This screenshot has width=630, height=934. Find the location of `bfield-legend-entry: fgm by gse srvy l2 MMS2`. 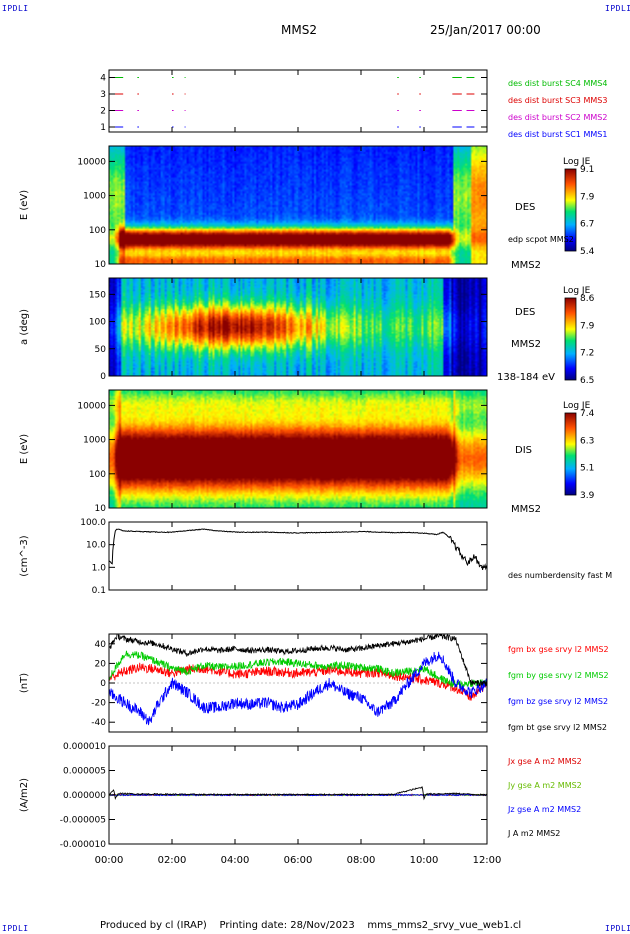

bfield-legend-entry: fgm by gse srvy l2 MMS2 is located at coordinates (558, 675).